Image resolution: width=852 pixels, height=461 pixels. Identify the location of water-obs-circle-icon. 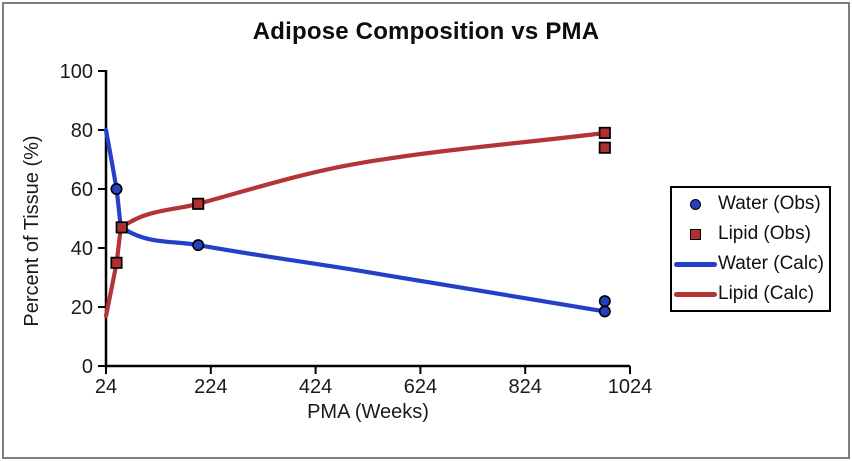
(695, 204).